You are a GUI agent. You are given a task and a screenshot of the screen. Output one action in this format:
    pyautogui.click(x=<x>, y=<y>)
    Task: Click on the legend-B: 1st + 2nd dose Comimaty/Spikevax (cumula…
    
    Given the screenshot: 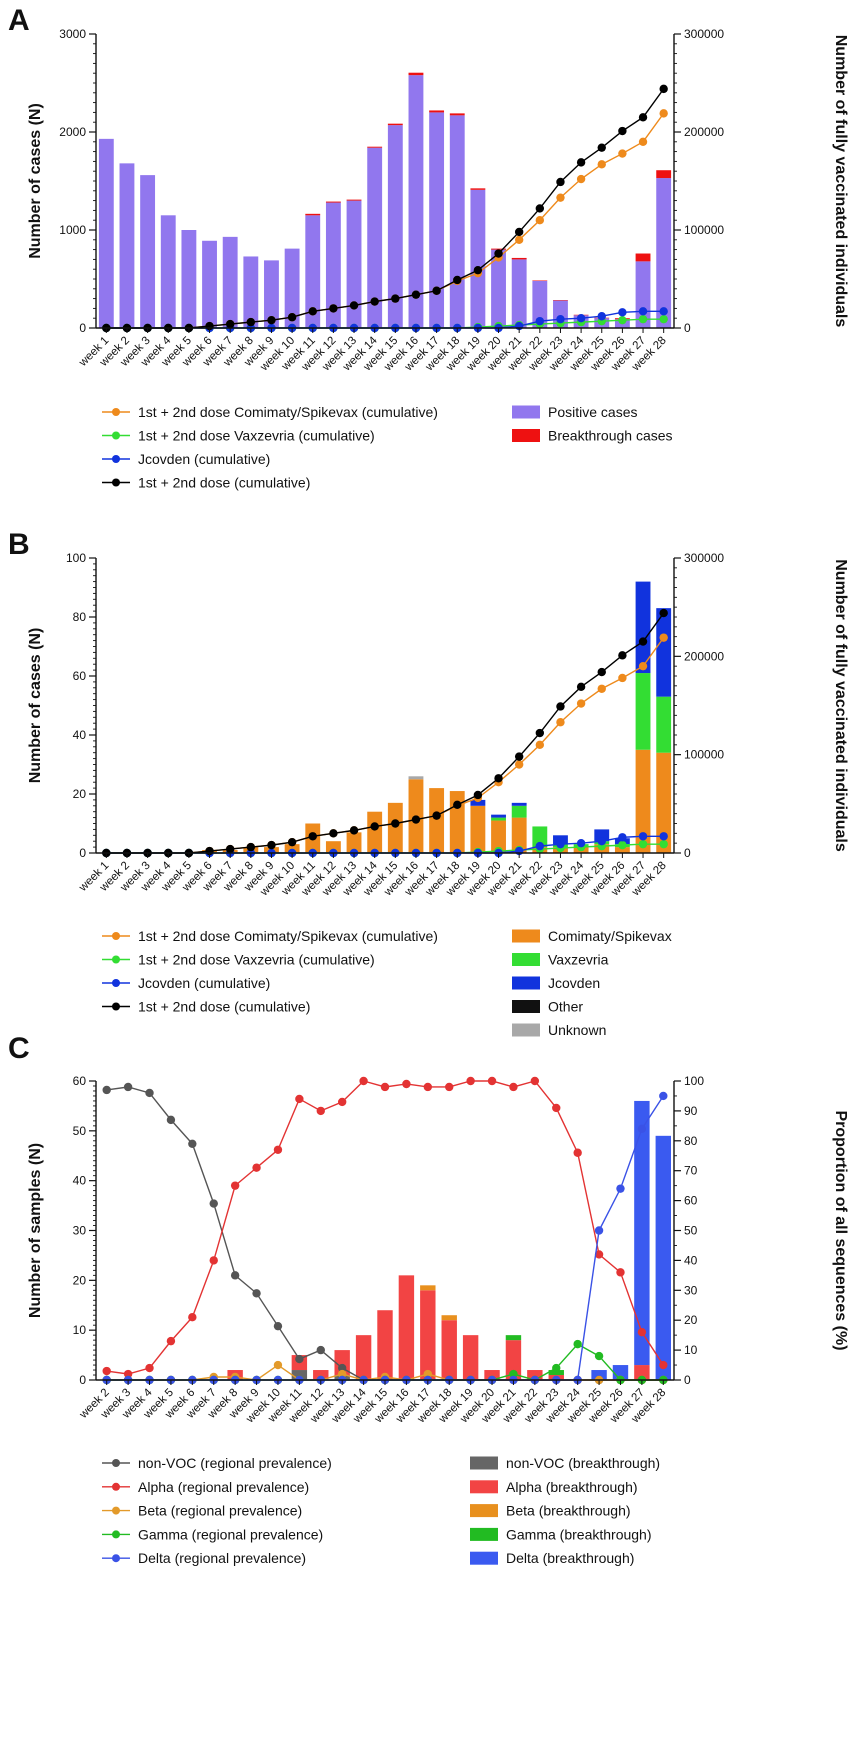 What is the action you would take?
    pyautogui.click(x=387, y=983)
    